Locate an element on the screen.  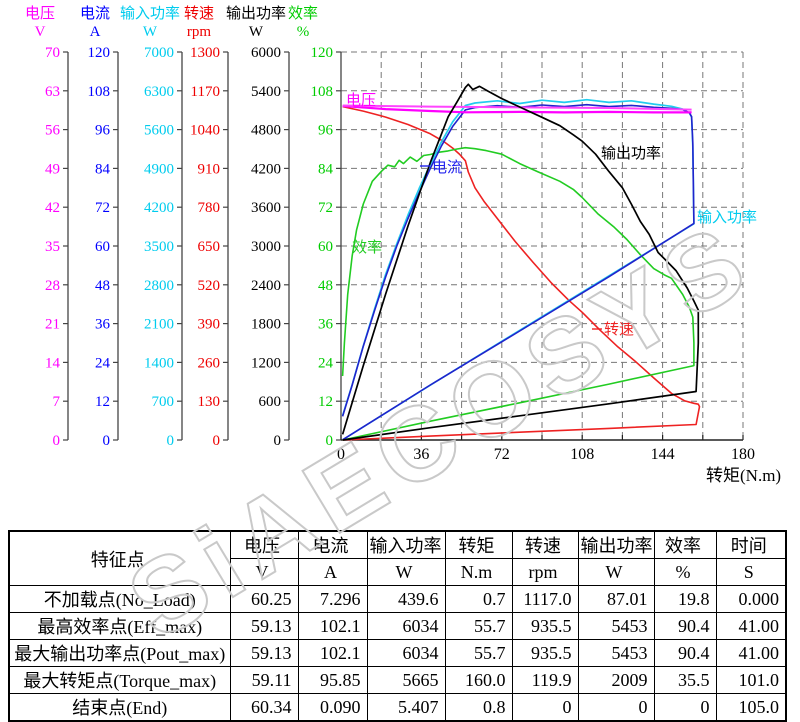
column-header-电流: 电流 is located at coordinates (332, 544).